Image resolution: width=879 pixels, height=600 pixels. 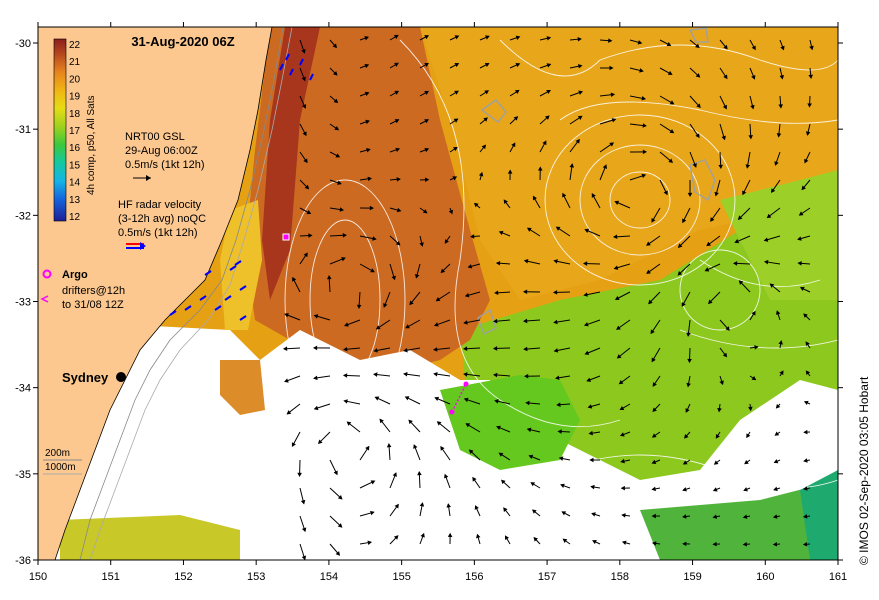 What do you see at coordinates (183, 577) in the screenshot?
I see `x-tick-label: 152` at bounding box center [183, 577].